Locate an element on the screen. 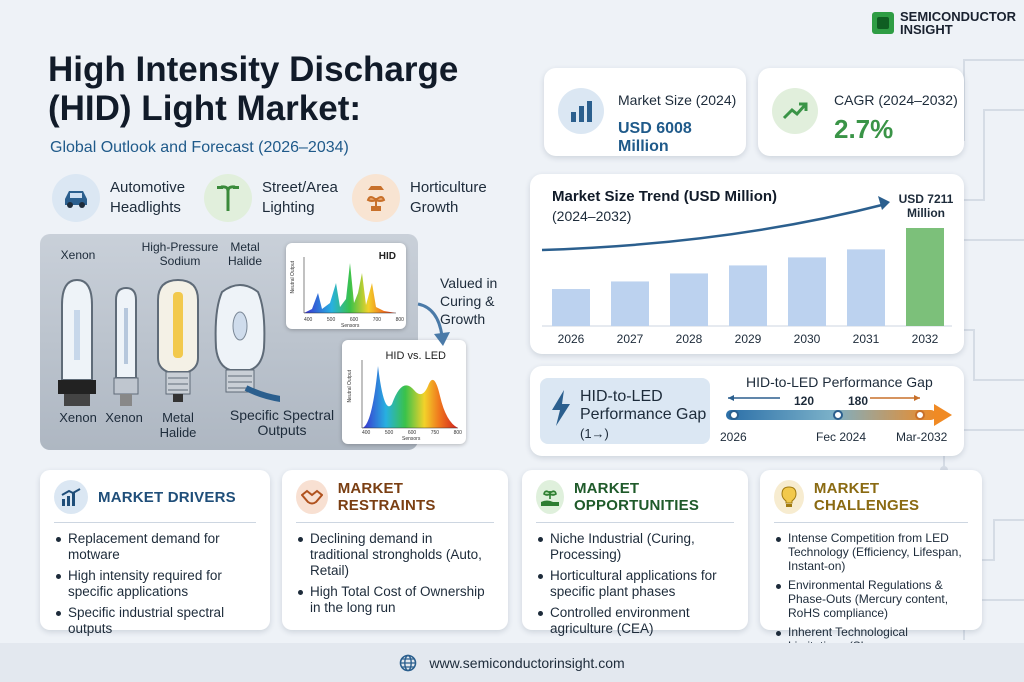 The height and width of the screenshot is (682, 1024). tick-label: 500 is located at coordinates (331, 320).